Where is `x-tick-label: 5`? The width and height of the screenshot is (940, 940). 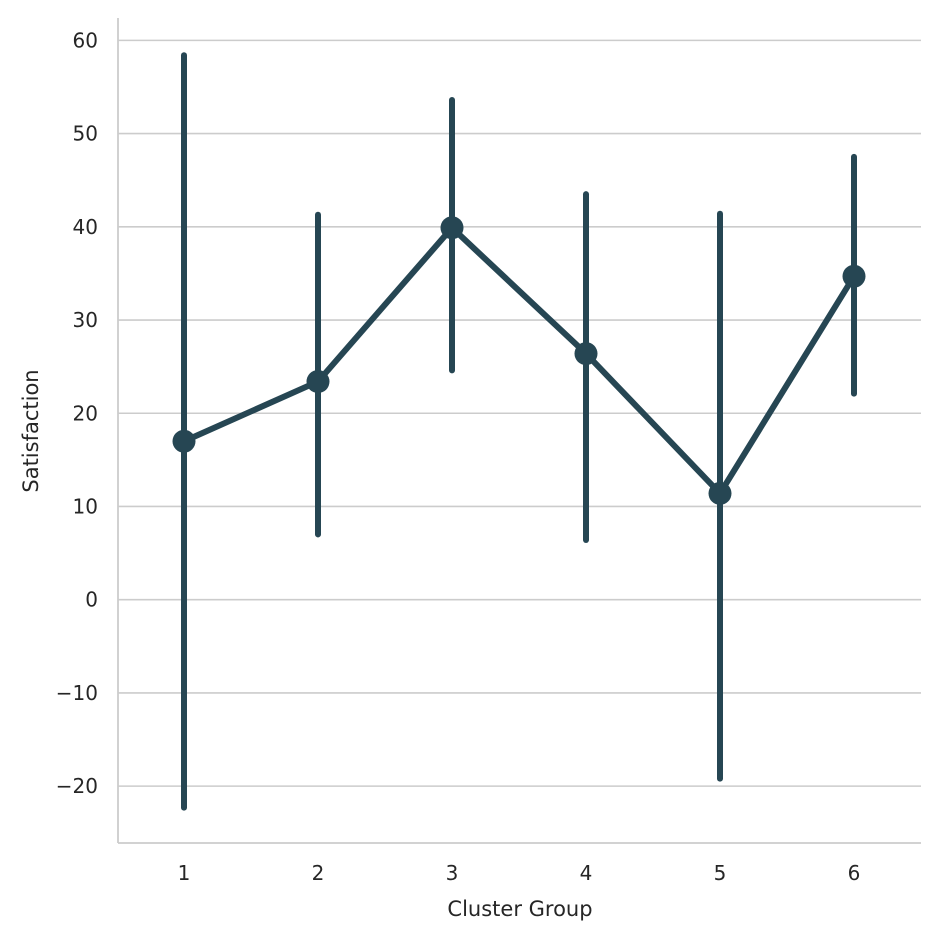 x-tick-label: 5 is located at coordinates (720, 873).